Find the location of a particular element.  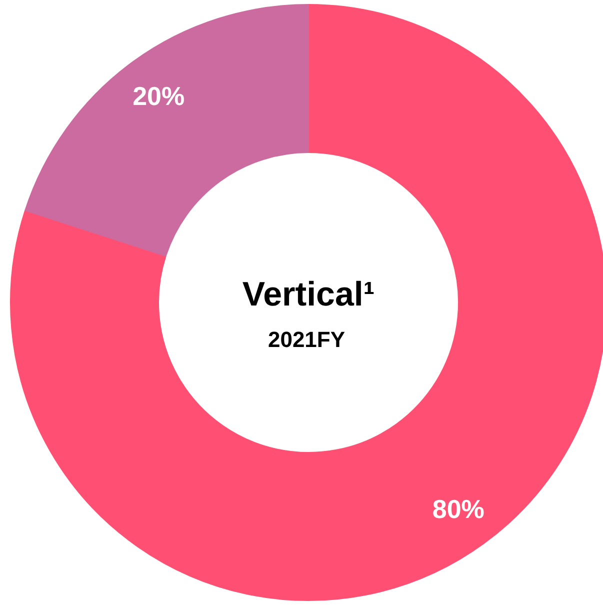

text: 2021FY is located at coordinates (307, 339).